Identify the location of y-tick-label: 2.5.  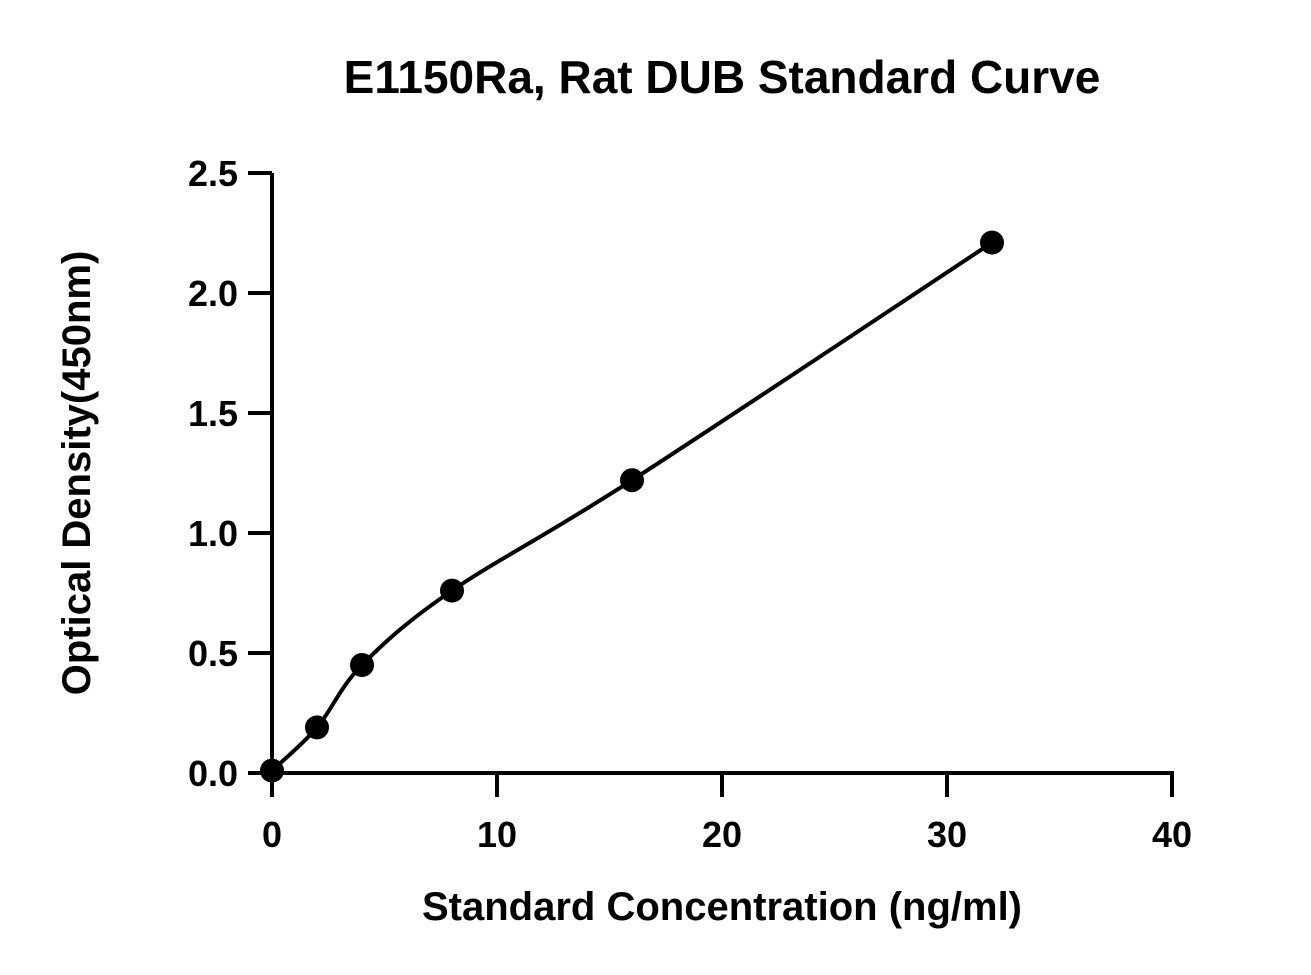
(213, 173).